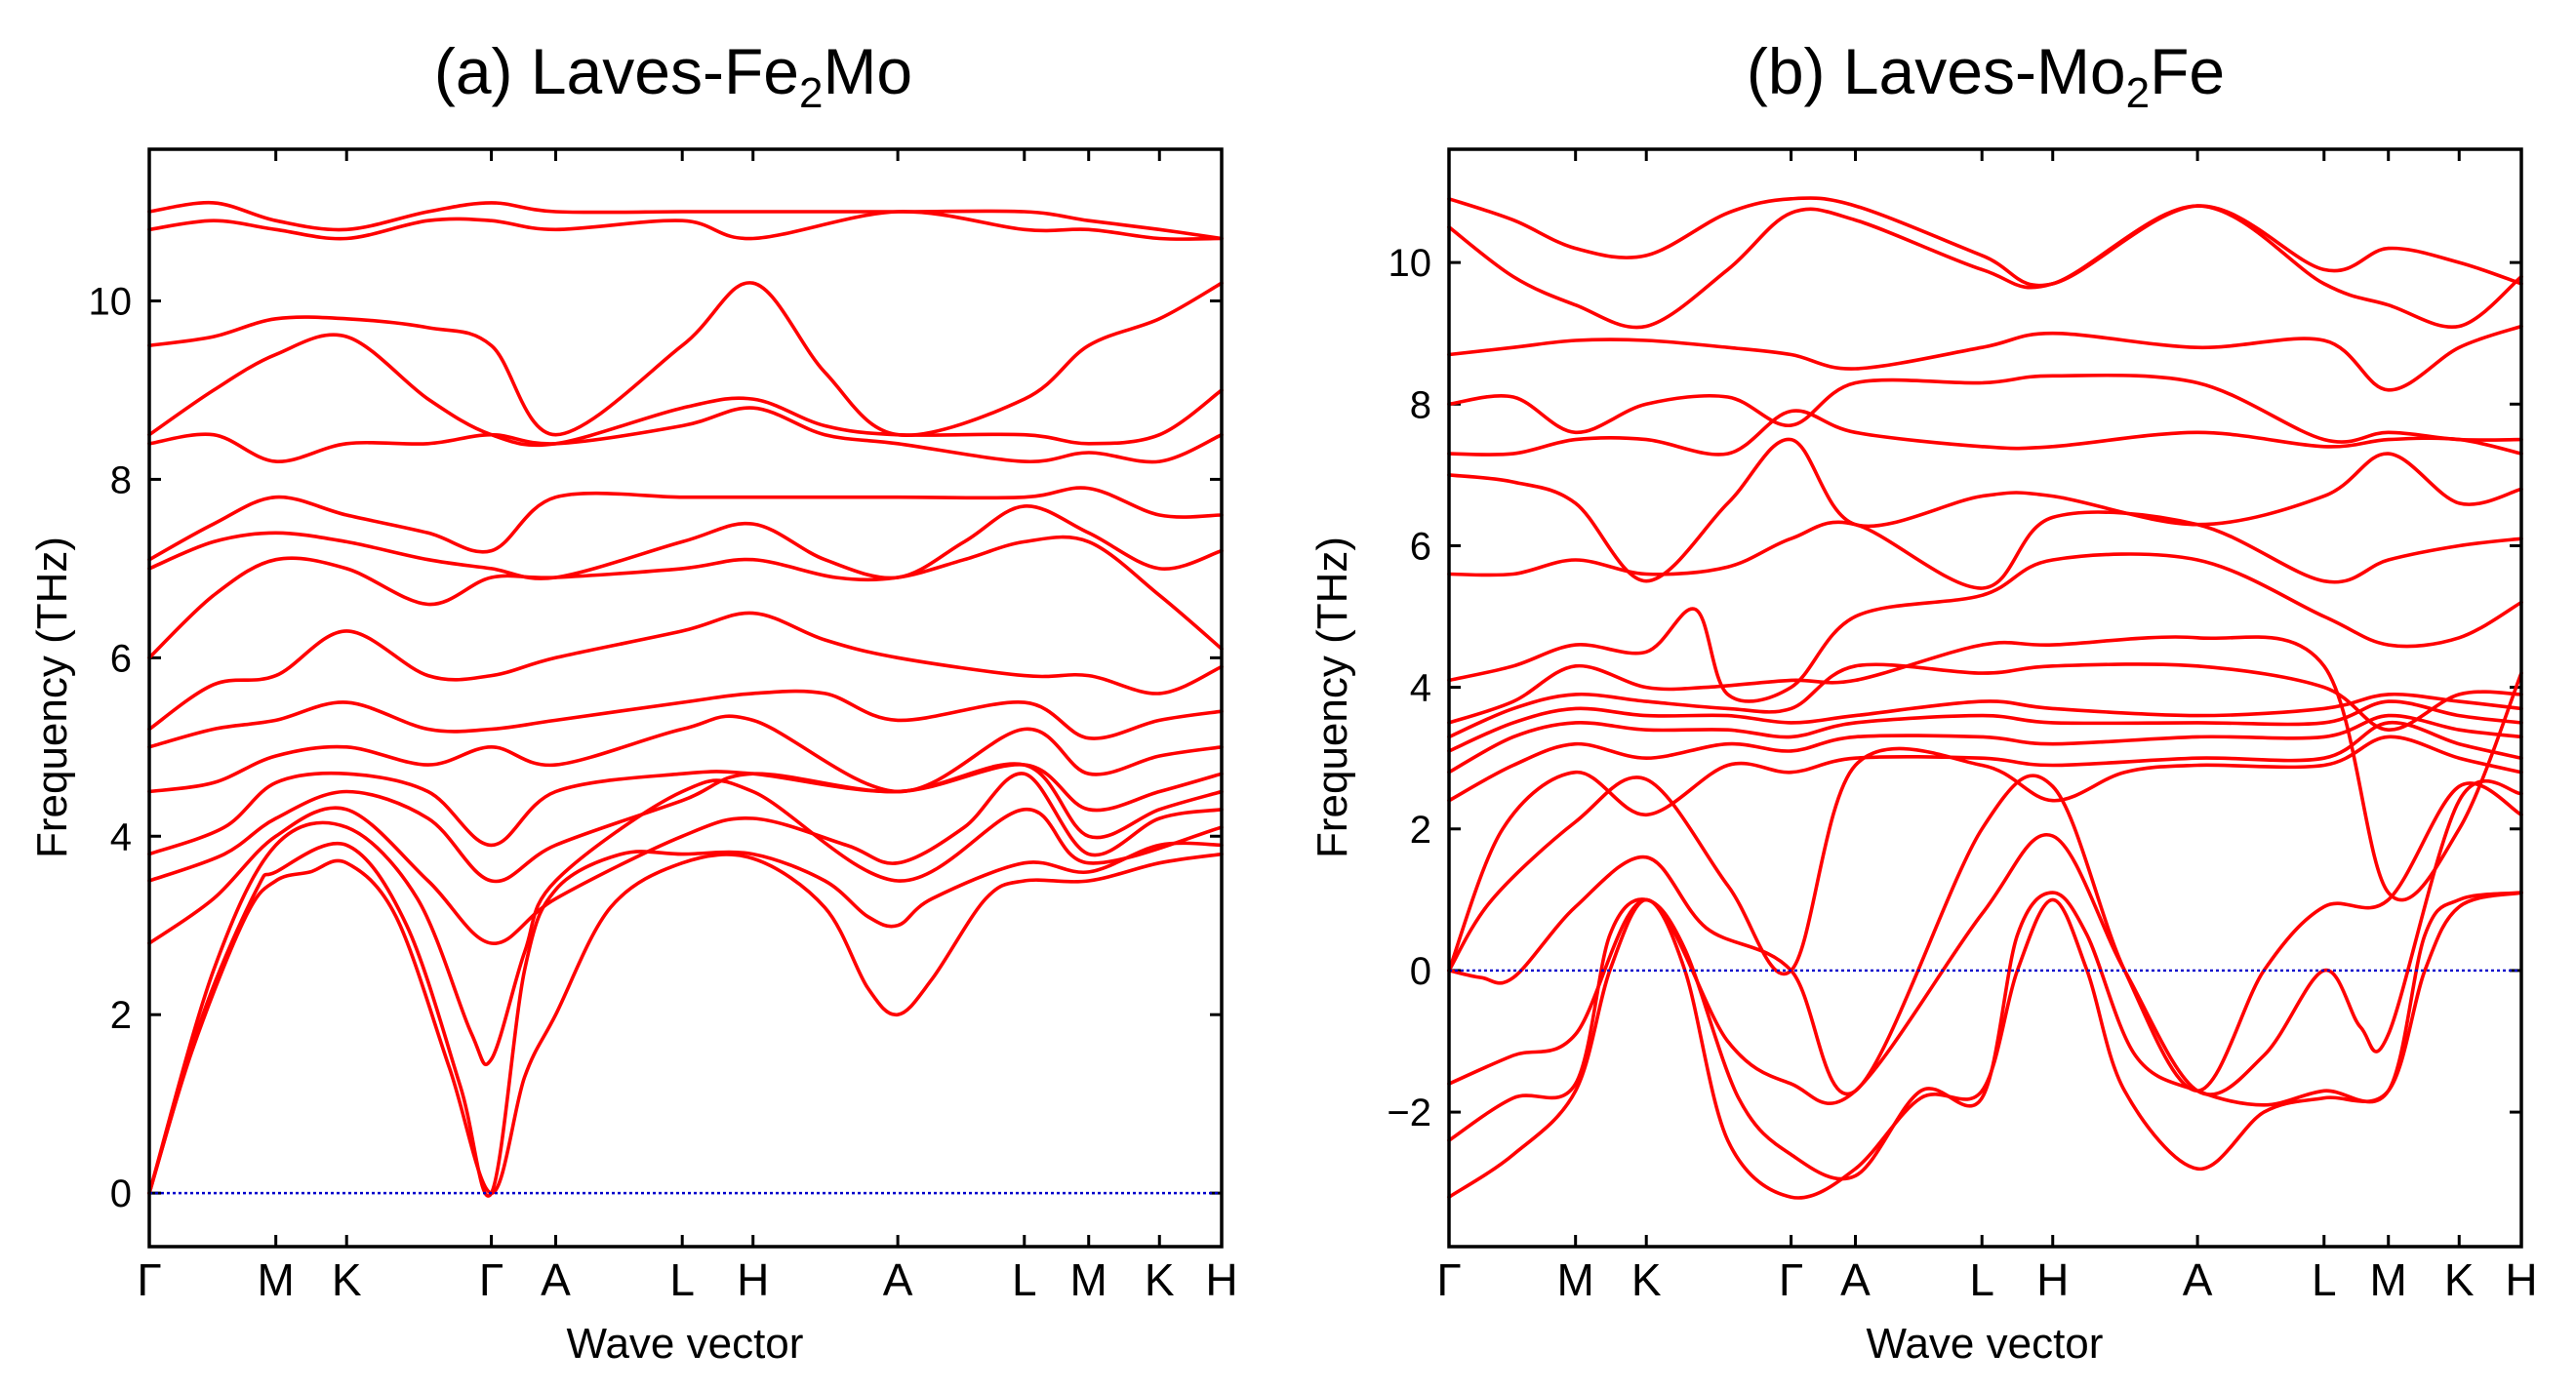 Image resolution: width=2576 pixels, height=1391 pixels. Describe the element at coordinates (1332, 697) in the screenshot. I see `panel-b-y-axis-label: Frequency (THz)` at that location.